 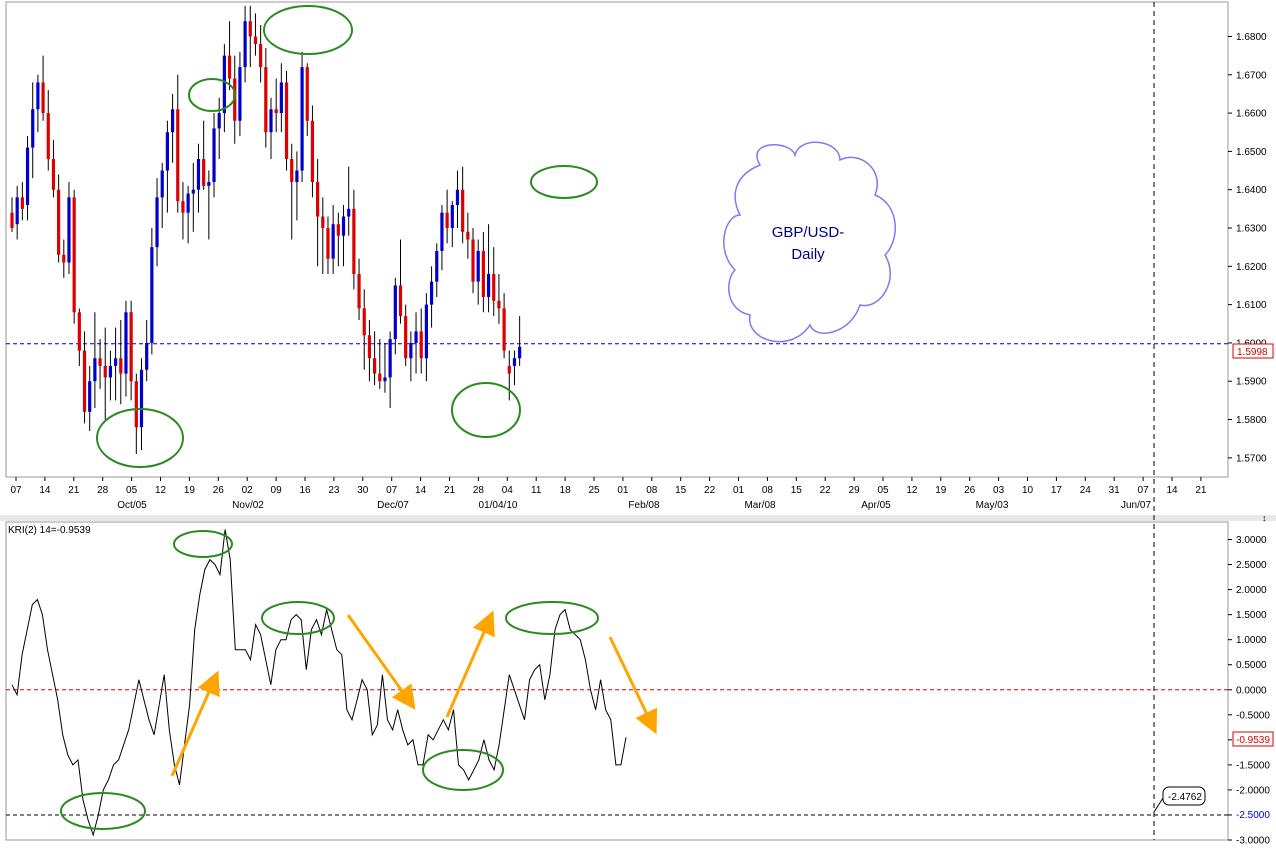 I want to click on support-level-label: -2.5000, so click(x=1253, y=815).